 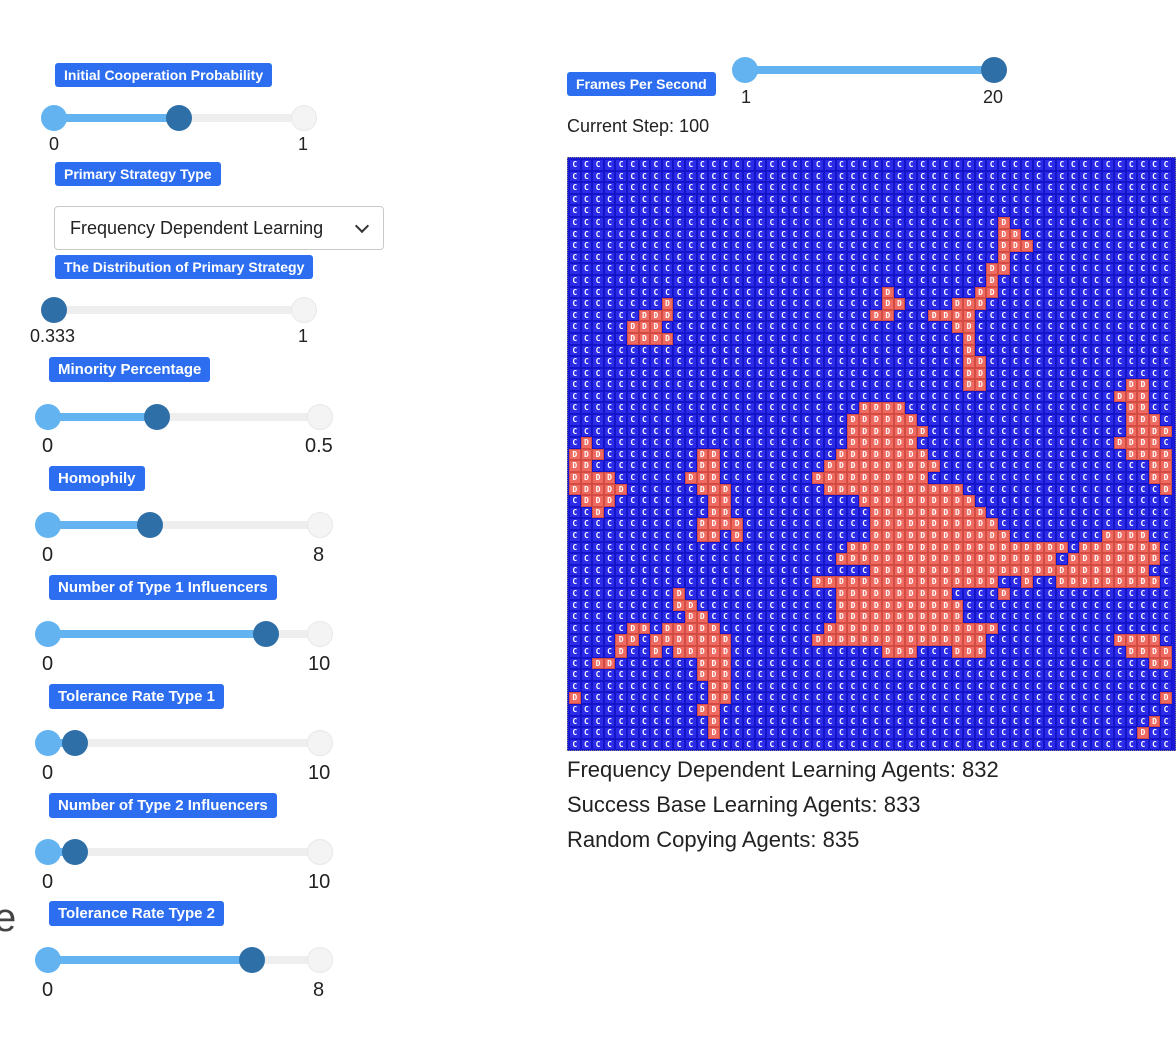 What do you see at coordinates (184, 743) in the screenshot?
I see `tolerance1-slider` at bounding box center [184, 743].